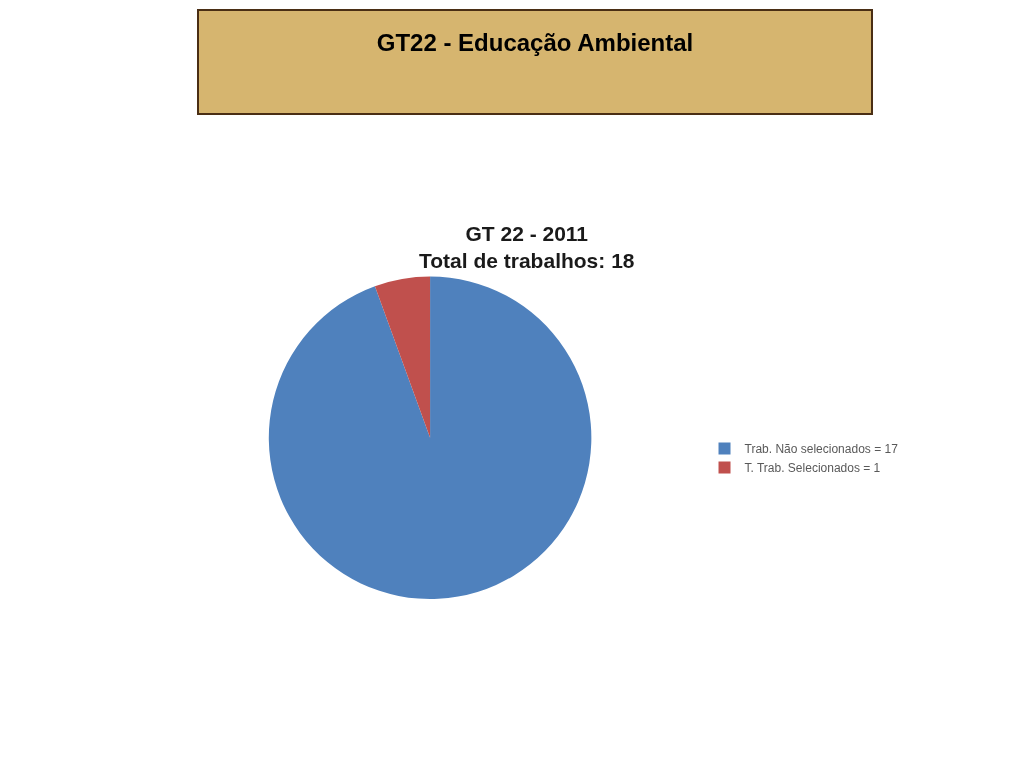  What do you see at coordinates (812, 468) in the screenshot?
I see `legend-label: T. Trab. Selecionados = 1` at bounding box center [812, 468].